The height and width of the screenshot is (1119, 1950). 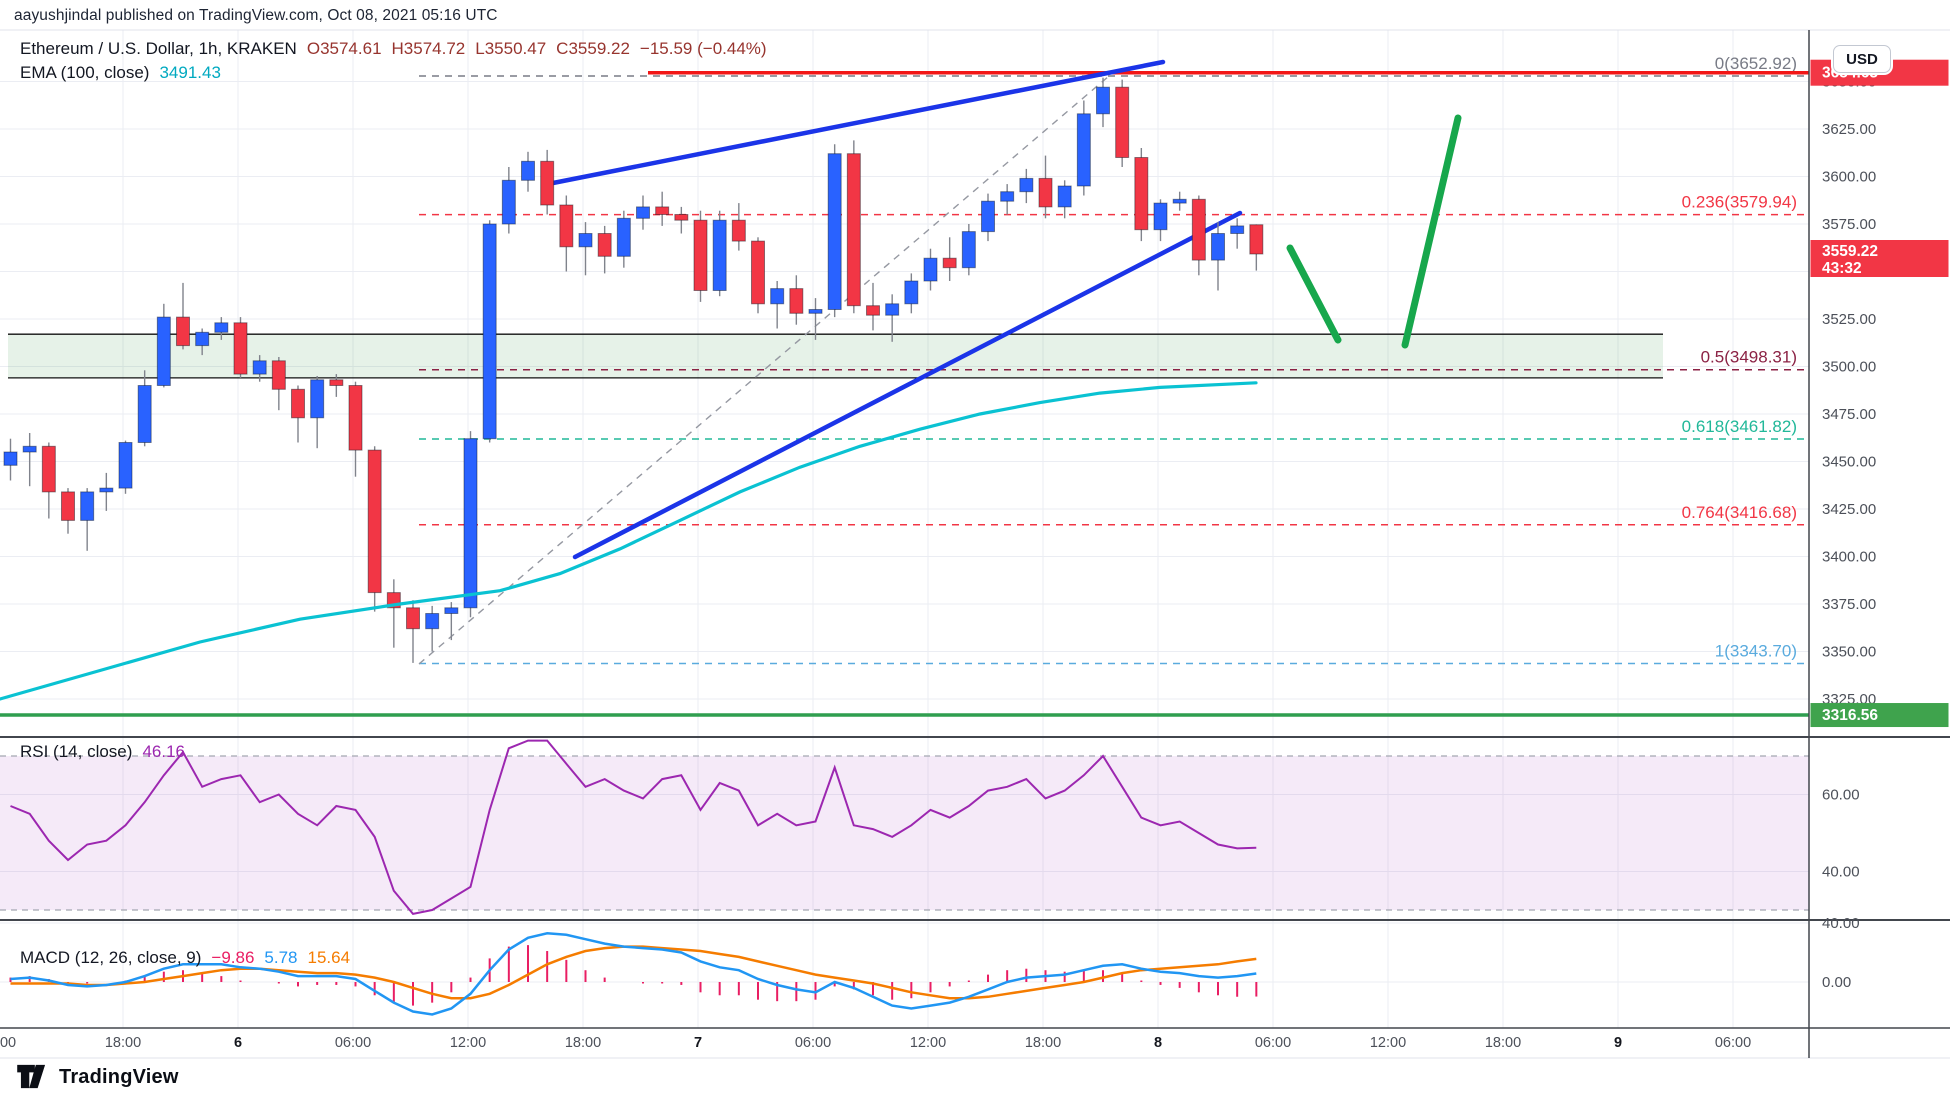 I want to click on rsi-band, so click(x=904, y=833).